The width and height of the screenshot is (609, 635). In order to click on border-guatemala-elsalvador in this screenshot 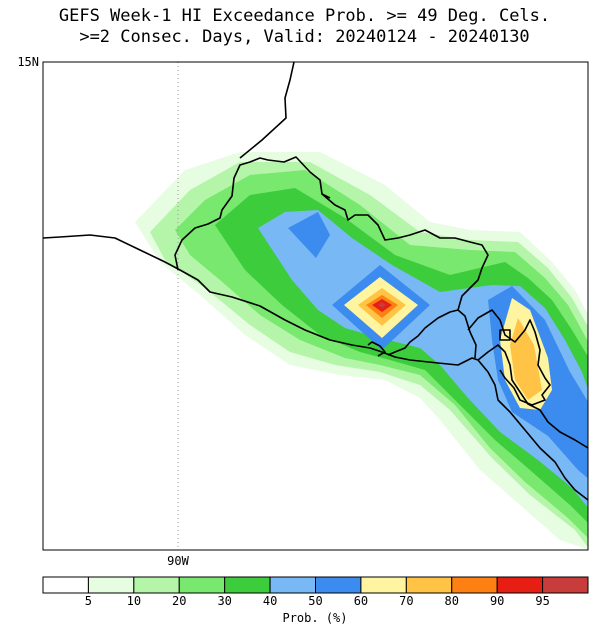, I will do `click(432, 334)`.